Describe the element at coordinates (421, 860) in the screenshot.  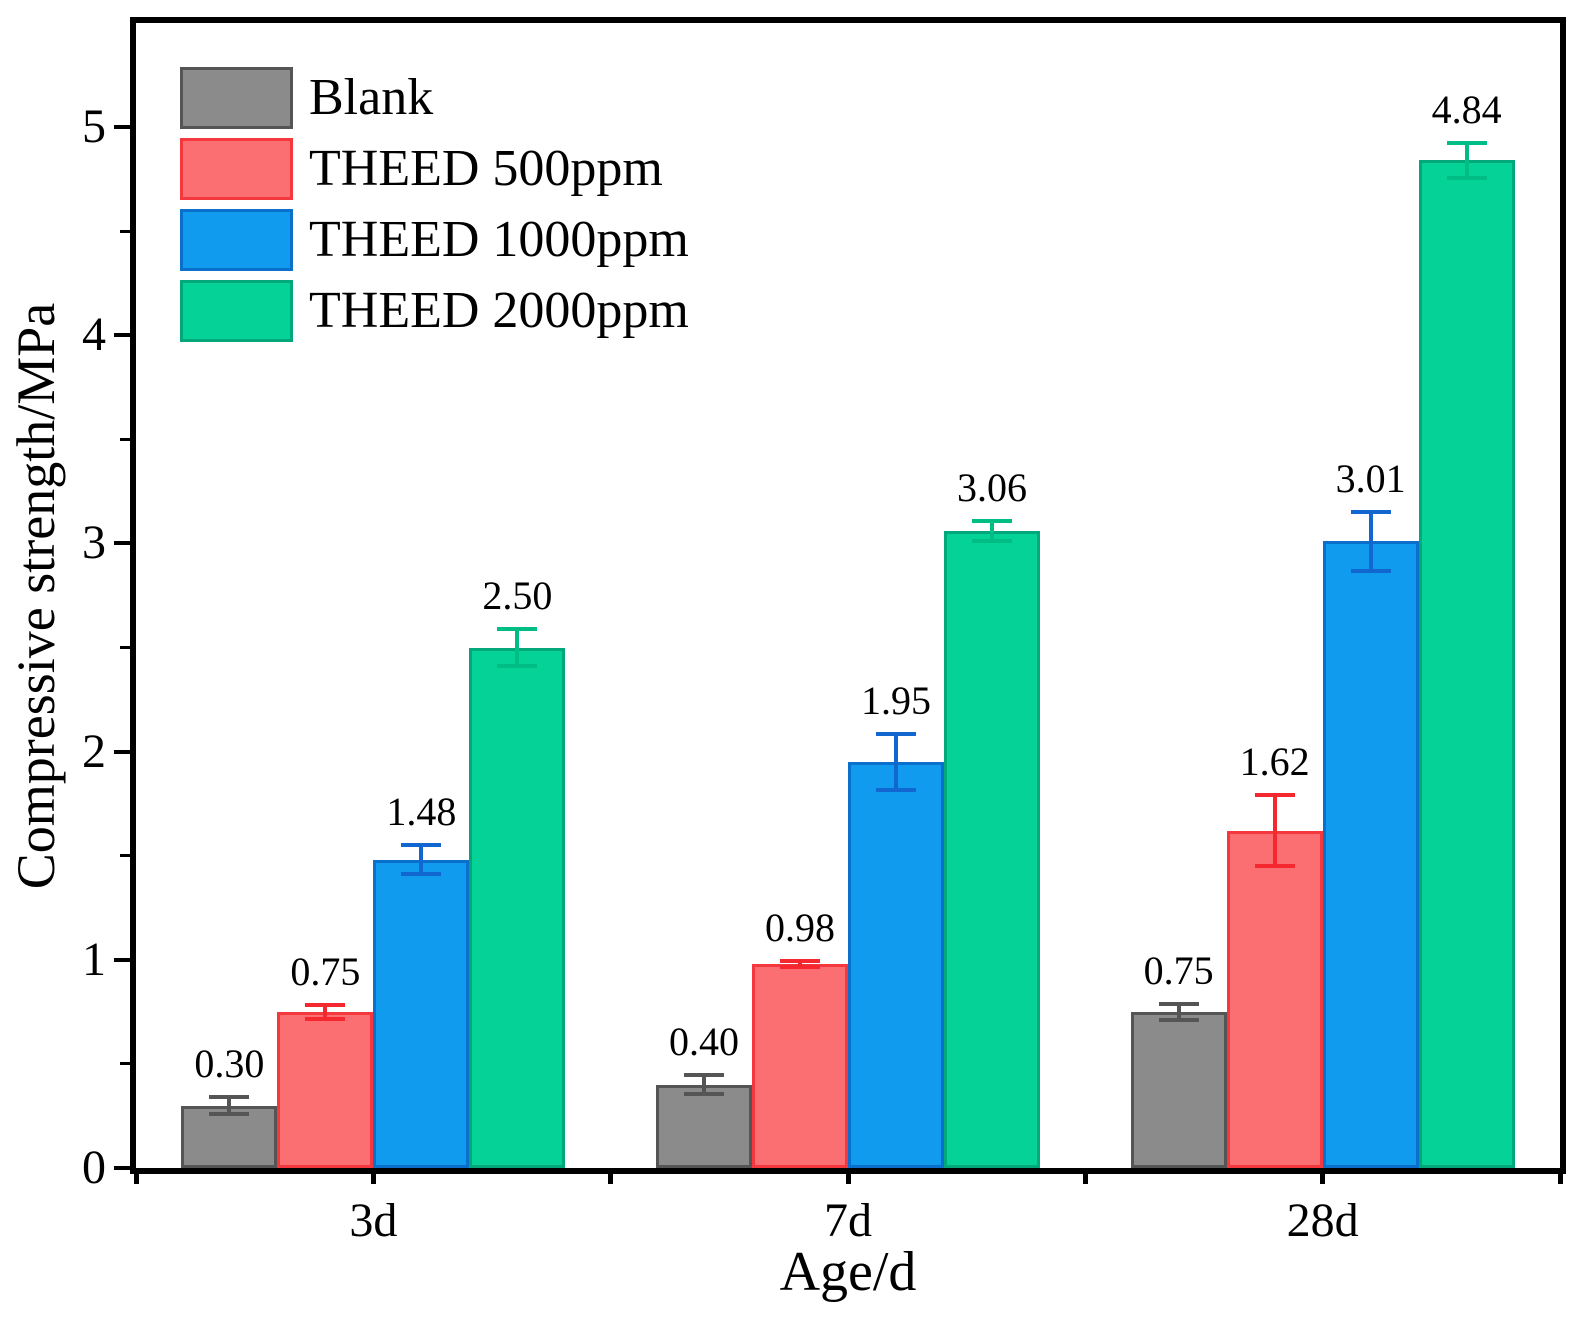
I see `error-bar-theed-1000ppm-3d` at that location.